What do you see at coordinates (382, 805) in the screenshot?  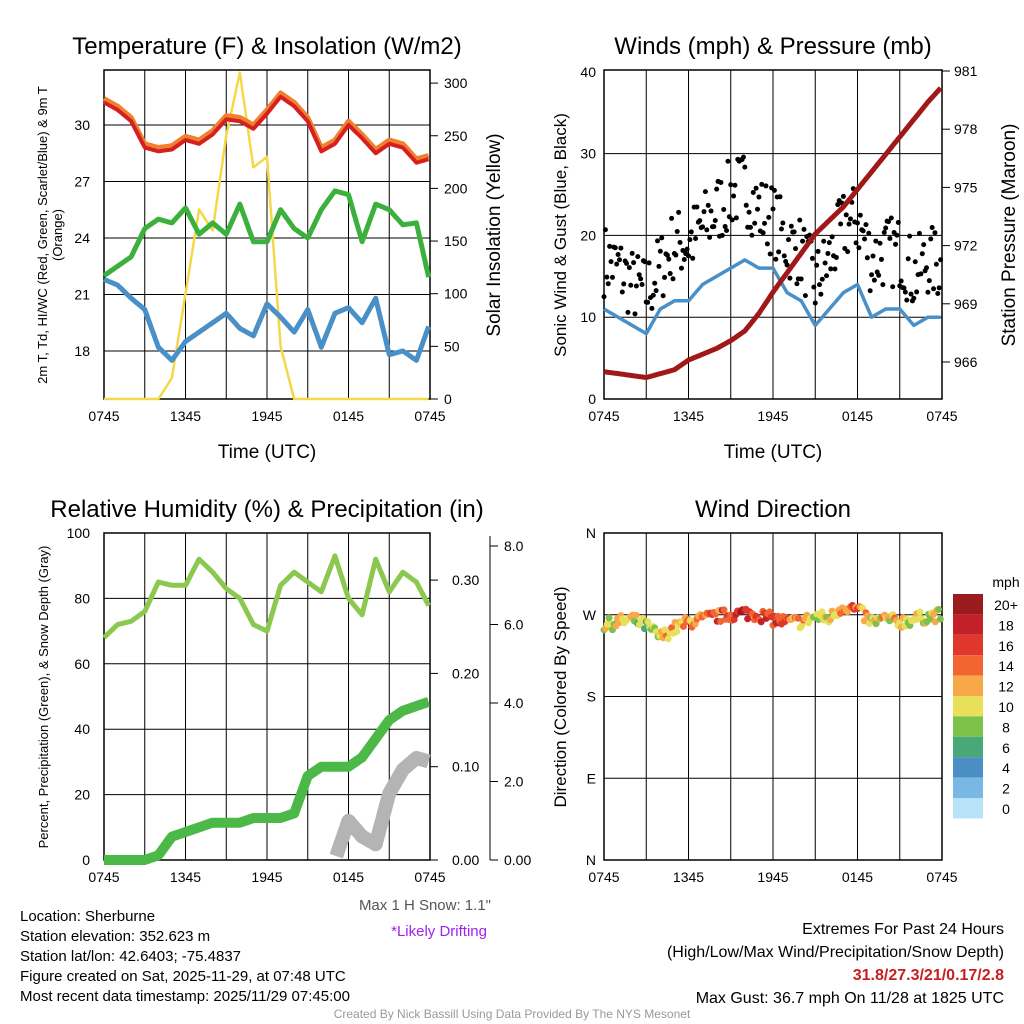 I see `snow-line` at bounding box center [382, 805].